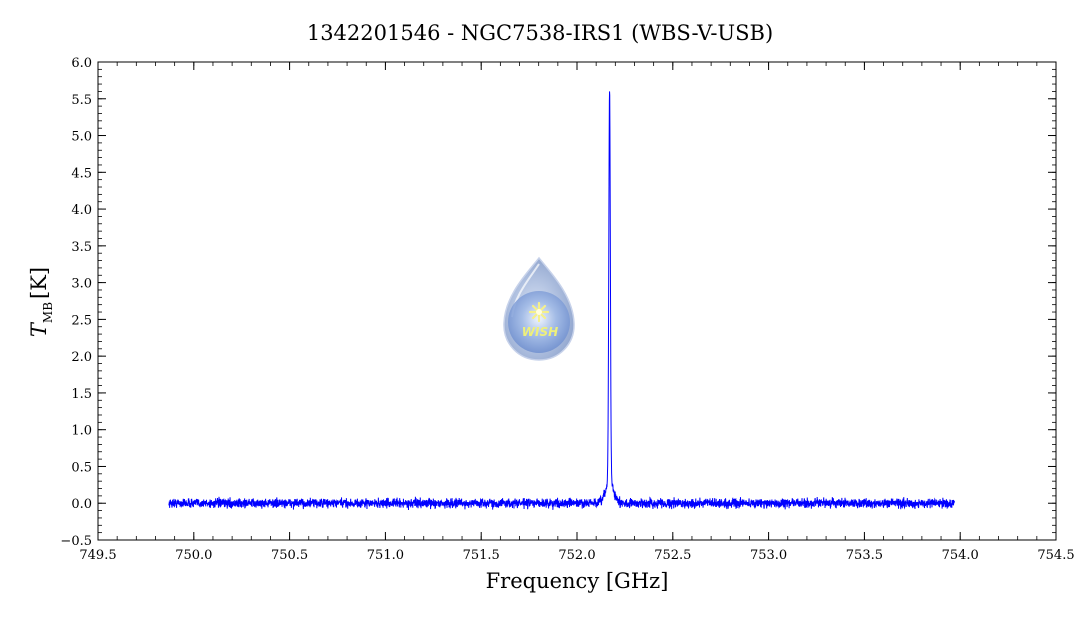 Image resolution: width=1080 pixels, height=618 pixels. What do you see at coordinates (1055, 555) in the screenshot?
I see `x-tick-label: 754.5` at bounding box center [1055, 555].